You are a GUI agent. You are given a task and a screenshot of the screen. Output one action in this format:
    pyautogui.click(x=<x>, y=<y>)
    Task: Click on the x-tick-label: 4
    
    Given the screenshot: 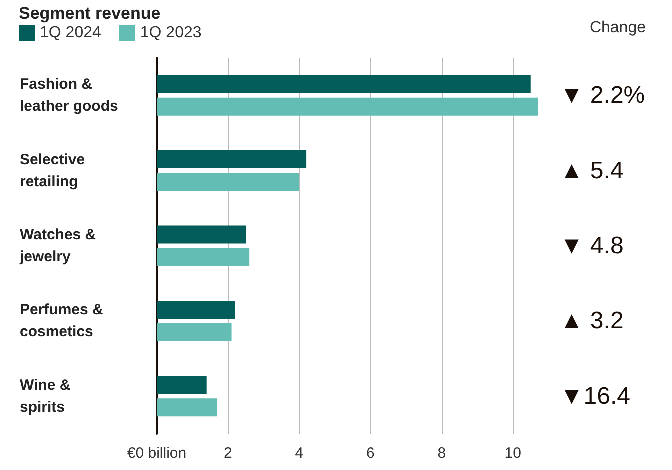 What is the action you would take?
    pyautogui.click(x=299, y=453)
    